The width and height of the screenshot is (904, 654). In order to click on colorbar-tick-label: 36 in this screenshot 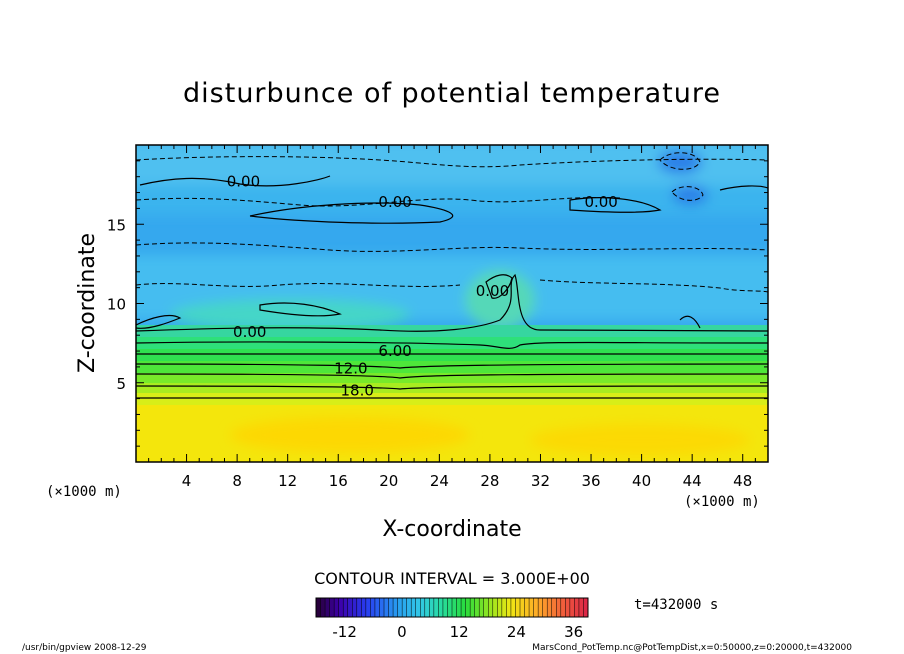, I will do `click(573, 632)`.